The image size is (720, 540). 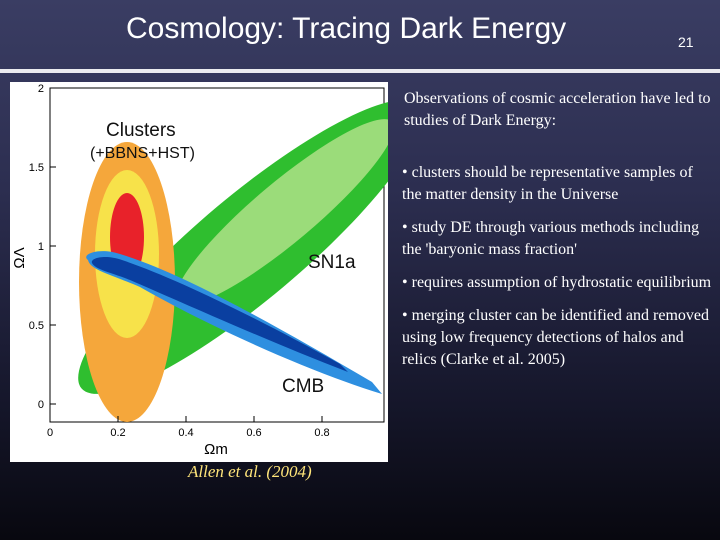 I want to click on y-axis-label: ΩΛ, so click(x=19, y=257).